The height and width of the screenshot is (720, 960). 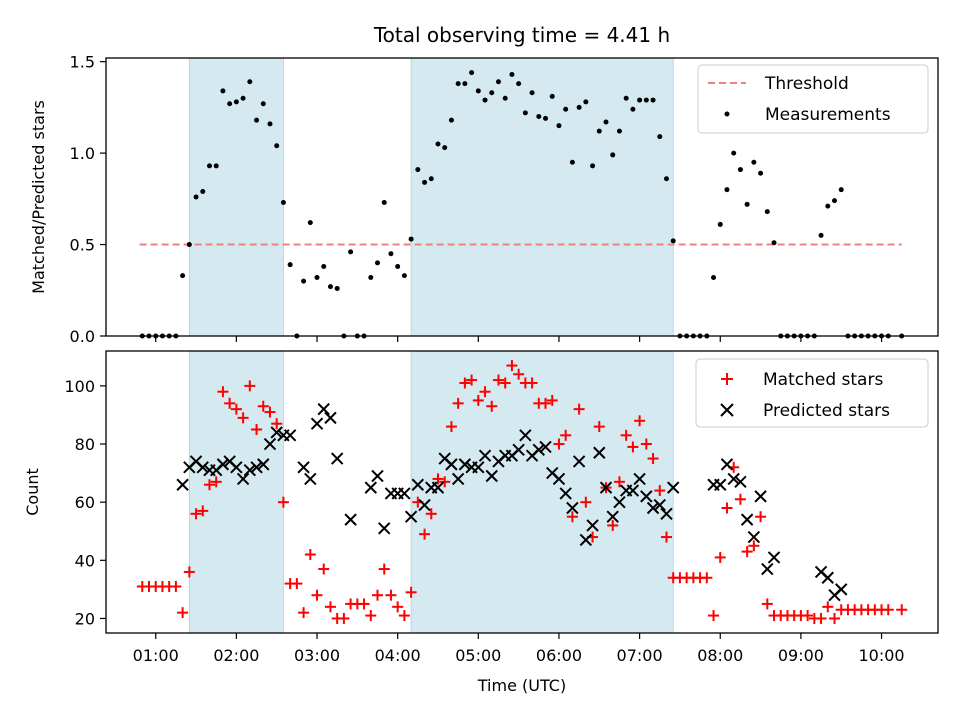 I want to click on bottom-y-tick-label: 80, so click(x=85, y=444).